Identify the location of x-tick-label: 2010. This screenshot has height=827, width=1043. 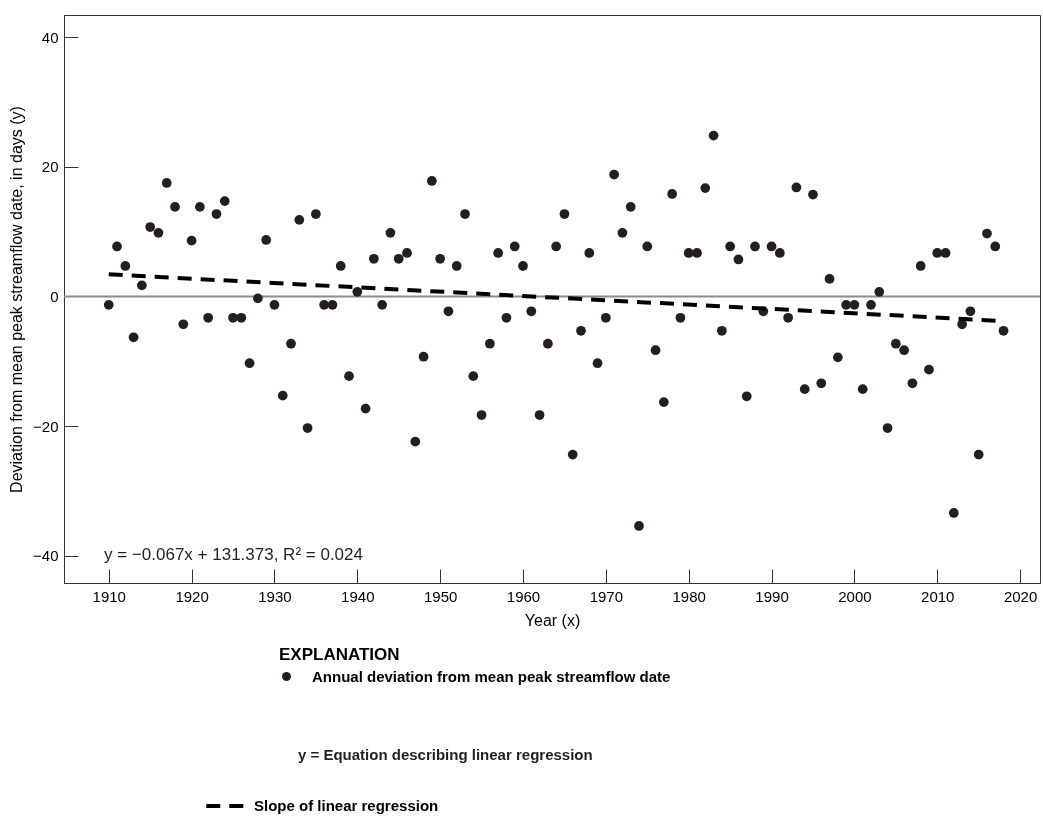
(938, 596).